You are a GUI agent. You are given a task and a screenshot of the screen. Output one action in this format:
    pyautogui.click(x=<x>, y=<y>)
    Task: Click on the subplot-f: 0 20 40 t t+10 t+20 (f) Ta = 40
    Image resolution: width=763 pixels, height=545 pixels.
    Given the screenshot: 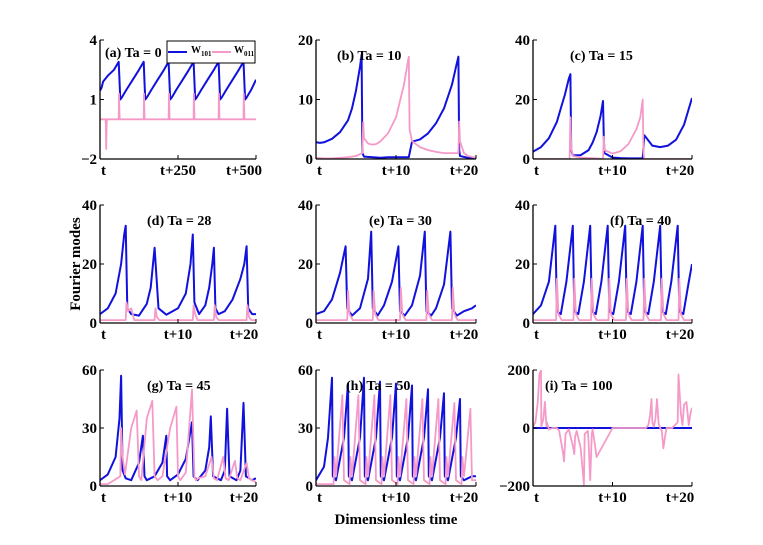 What is the action you would take?
    pyautogui.click(x=604, y=270)
    